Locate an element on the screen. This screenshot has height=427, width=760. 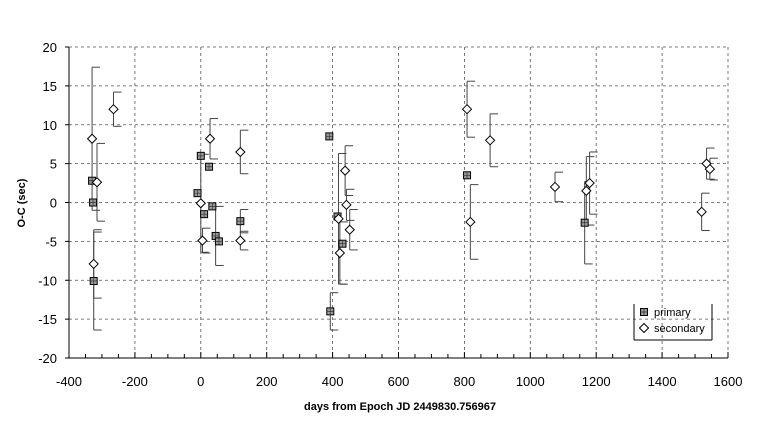
y-tick-label: -20 is located at coordinates (47, 358).